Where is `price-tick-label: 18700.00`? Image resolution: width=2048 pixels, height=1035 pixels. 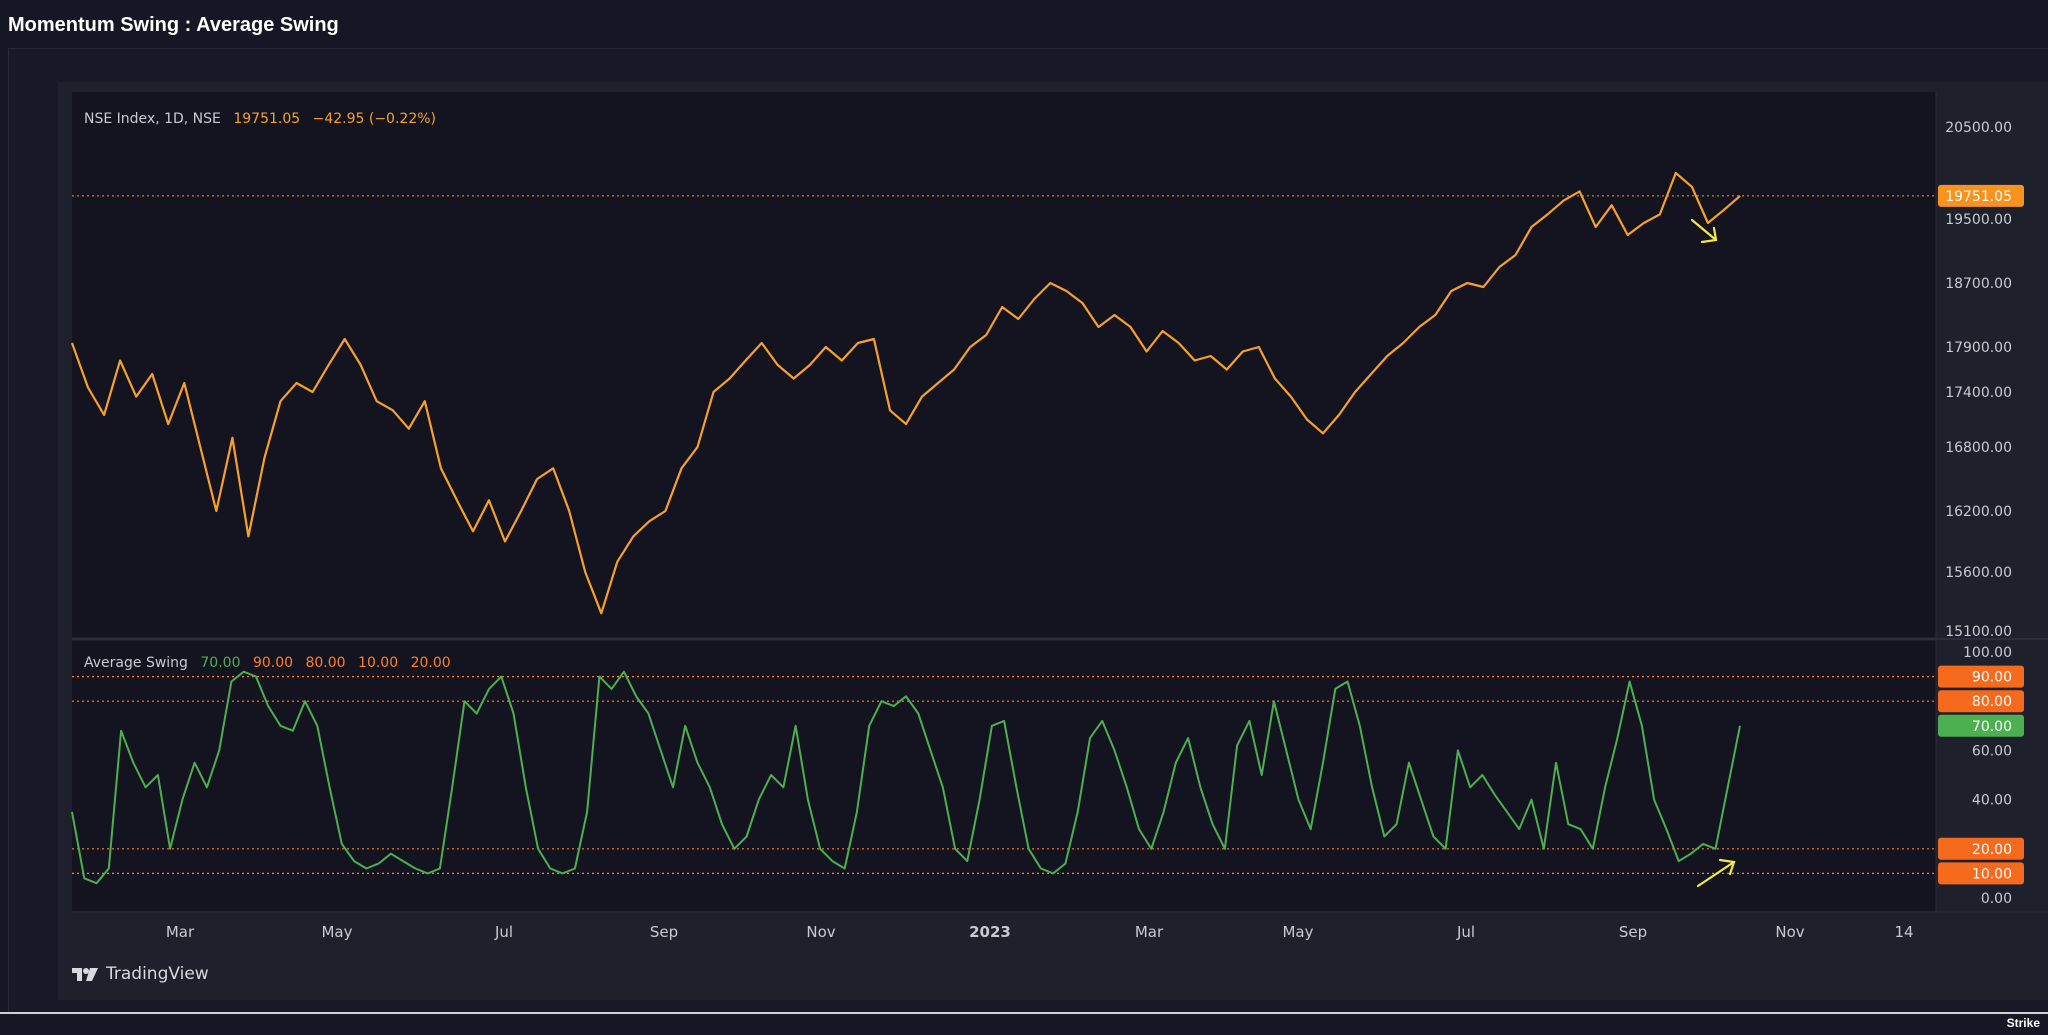
price-tick-label: 18700.00 is located at coordinates (1978, 284).